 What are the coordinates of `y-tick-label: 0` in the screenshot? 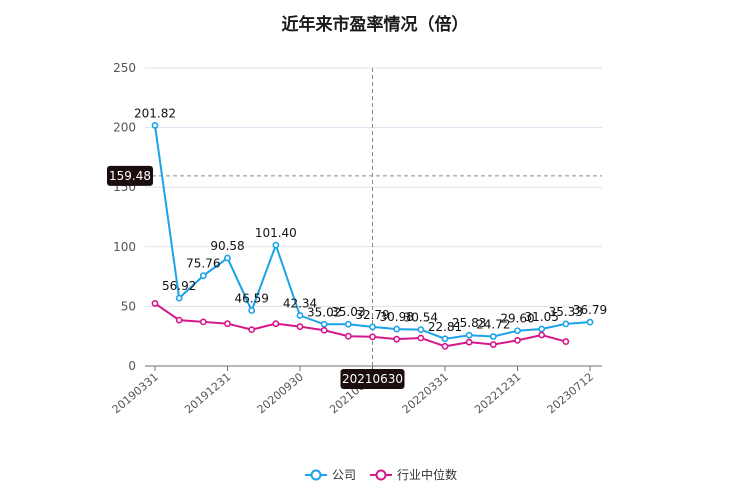 It's located at (132, 366).